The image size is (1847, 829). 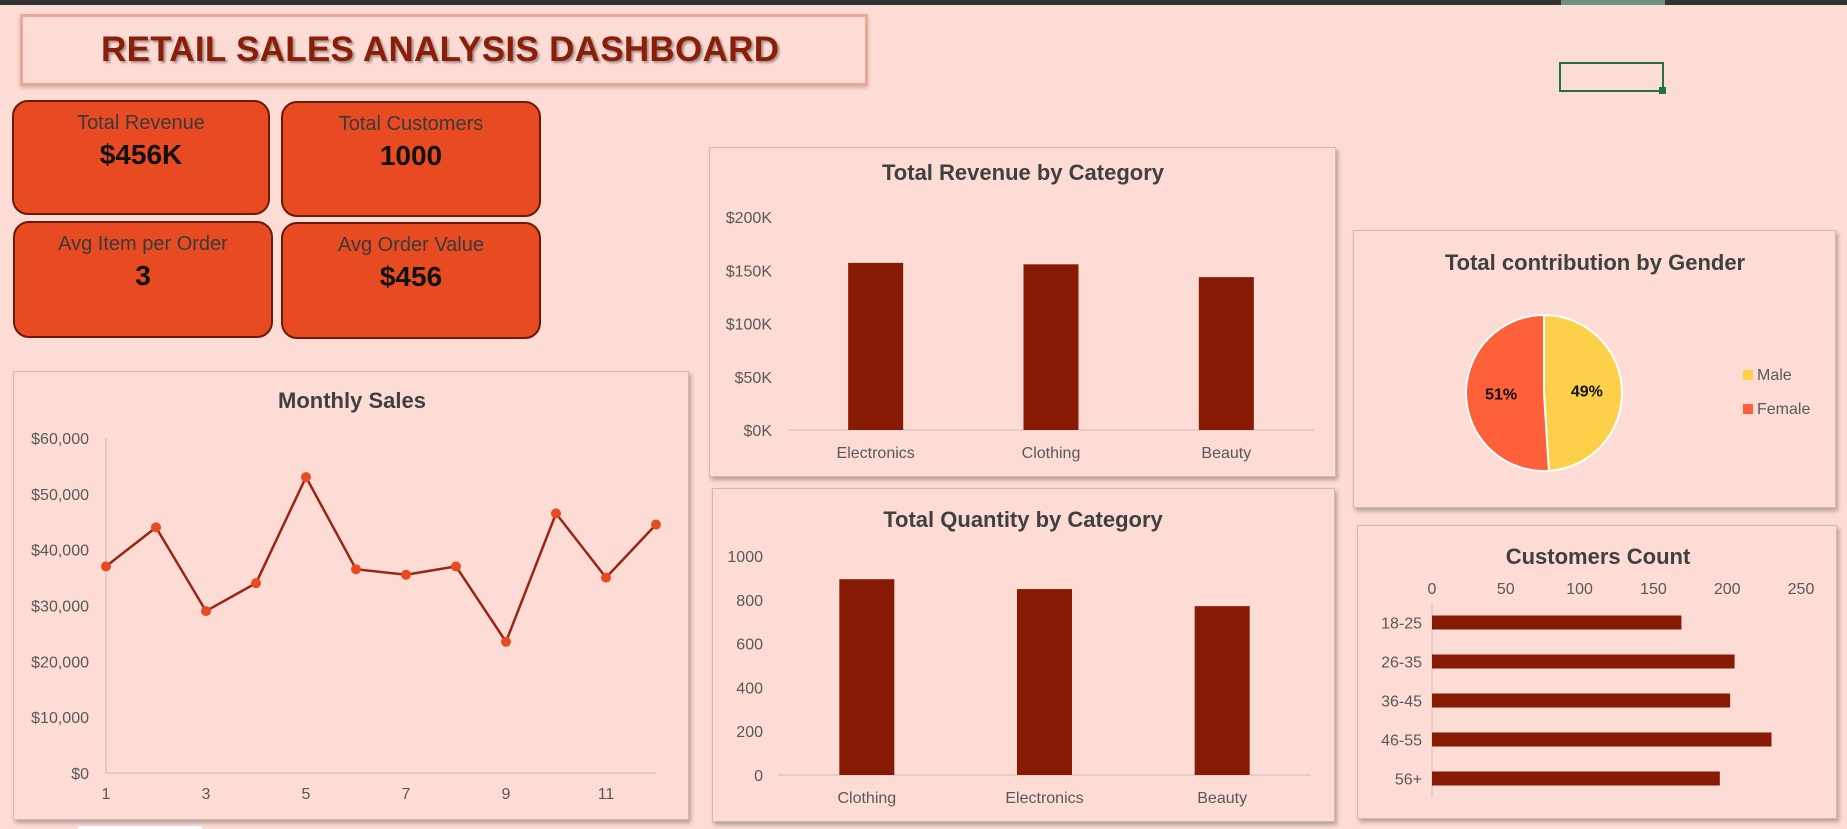 I want to click on kpi-total-customers: Total Customers 1000, so click(x=411, y=159).